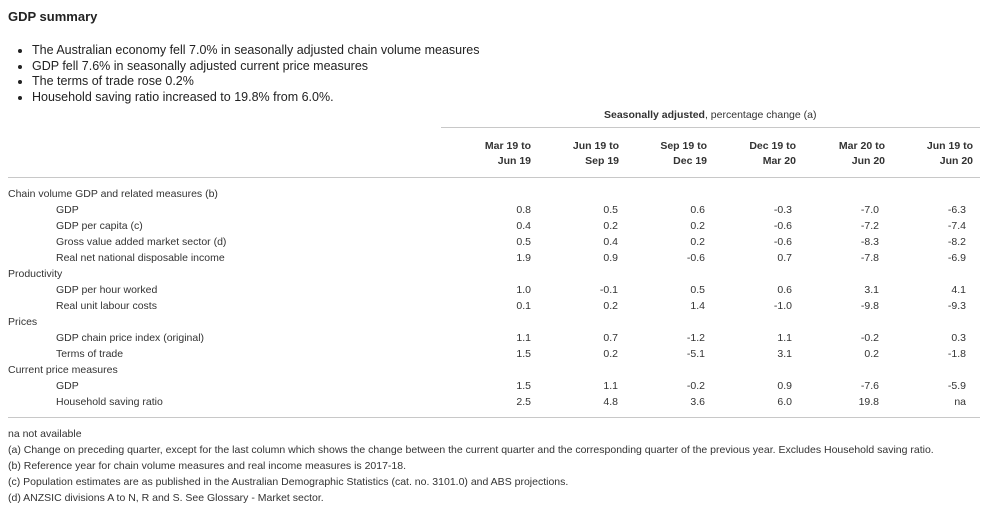 The image size is (1000, 510). I want to click on section-label: Prices, so click(23, 322).